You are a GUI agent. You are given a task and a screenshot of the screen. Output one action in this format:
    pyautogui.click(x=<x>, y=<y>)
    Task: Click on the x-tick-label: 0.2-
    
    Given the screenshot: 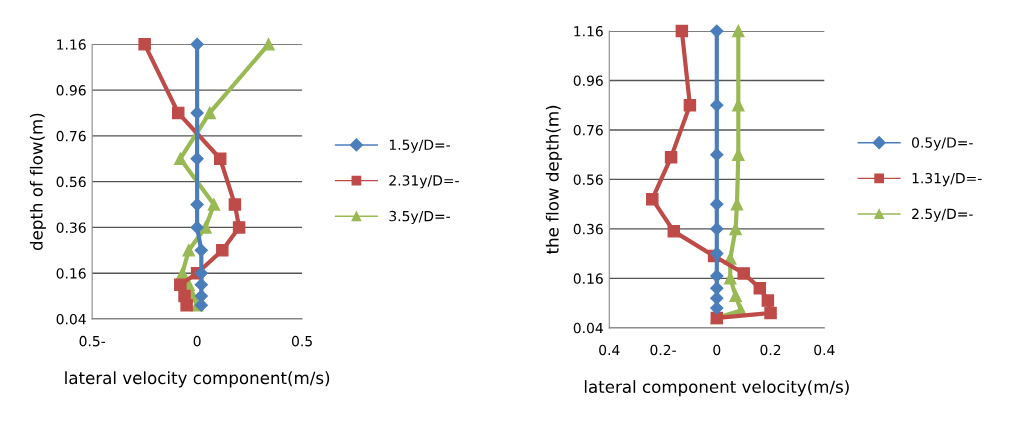 What is the action you would take?
    pyautogui.click(x=663, y=350)
    